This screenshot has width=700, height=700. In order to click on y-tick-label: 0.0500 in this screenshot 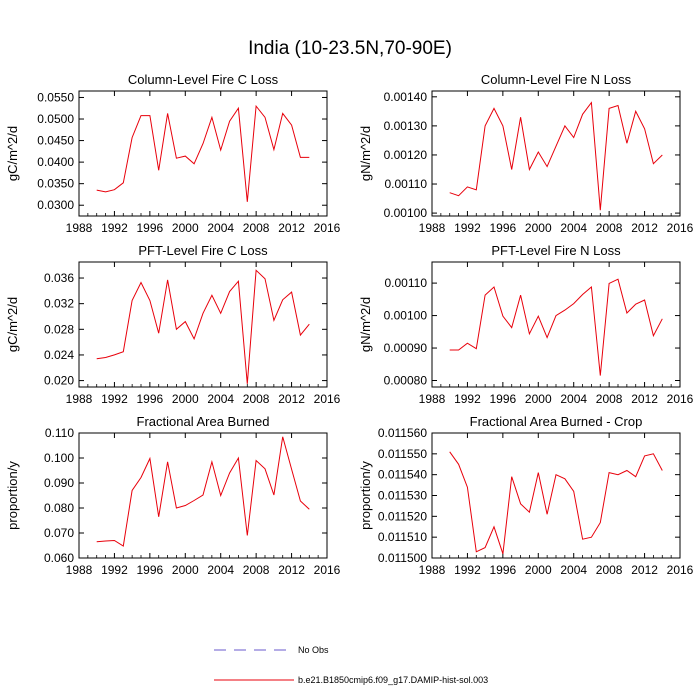, I will do `click(55, 119)`.